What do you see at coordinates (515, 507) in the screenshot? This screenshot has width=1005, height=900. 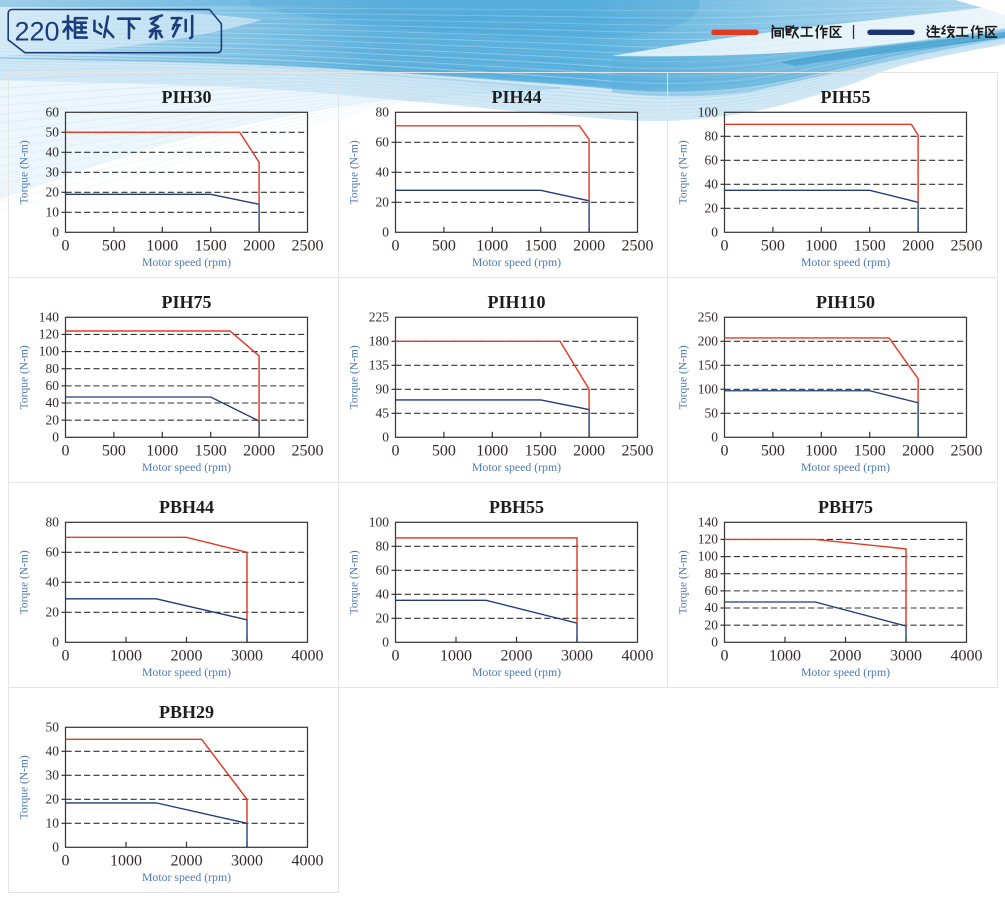 I see `svg-text: PBH55` at bounding box center [515, 507].